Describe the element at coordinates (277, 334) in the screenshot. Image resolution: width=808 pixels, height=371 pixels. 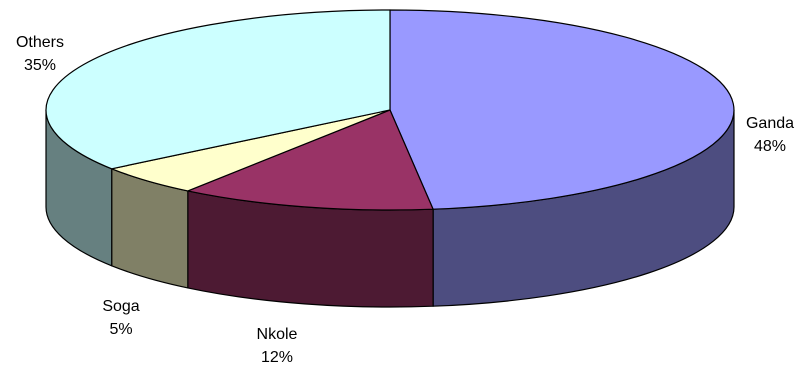
I see `label-nkole-name: Nkole` at that location.